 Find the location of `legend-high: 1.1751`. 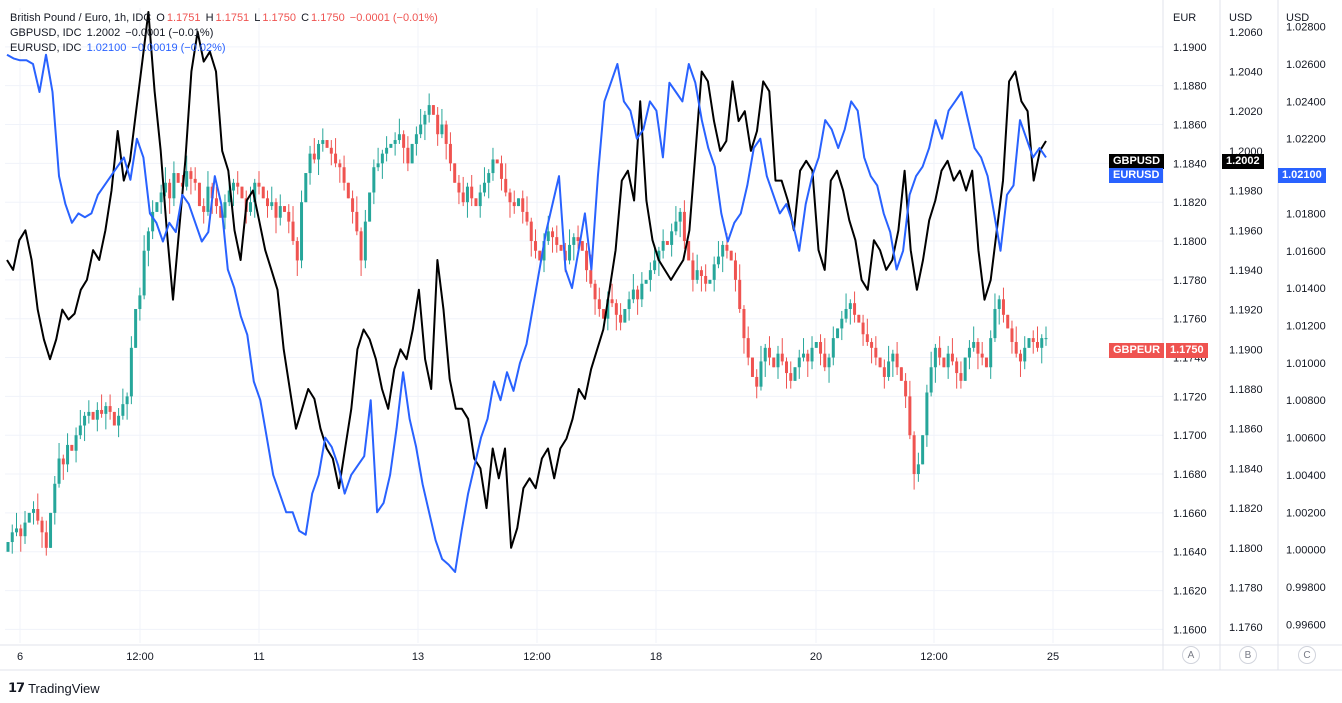

legend-high: 1.1751 is located at coordinates (232, 18).